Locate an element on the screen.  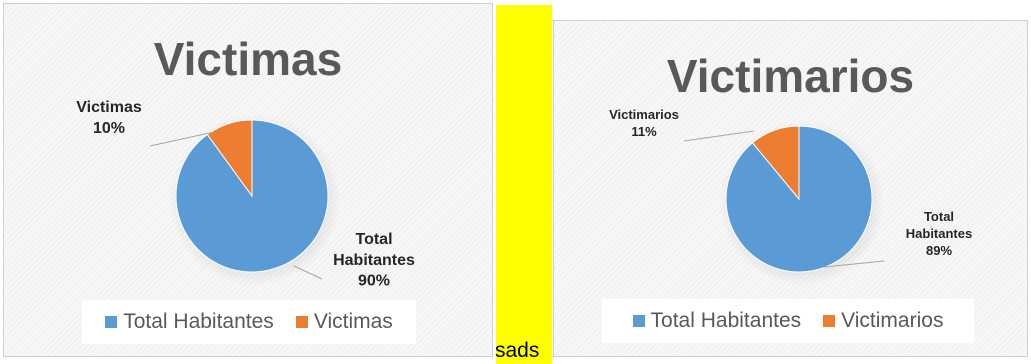
legend-label: Victimarios is located at coordinates (892, 320).